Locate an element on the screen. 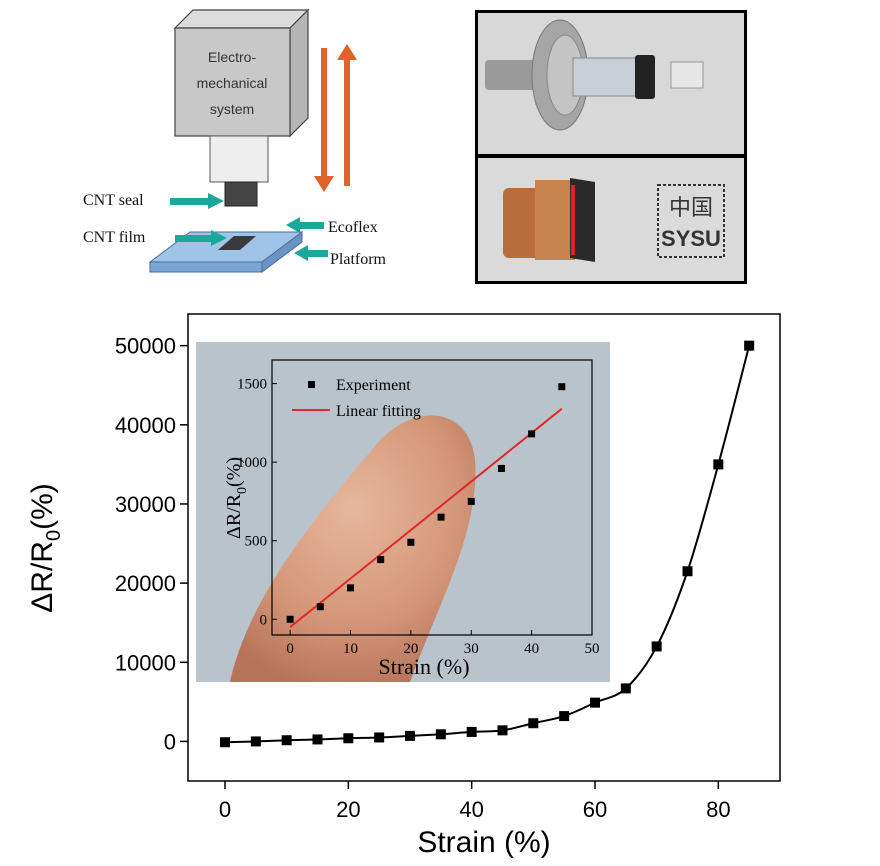 Image resolution: width=880 pixels, height=866 pixels. inset-legend: Experiment Linear fitting is located at coordinates (356, 398).